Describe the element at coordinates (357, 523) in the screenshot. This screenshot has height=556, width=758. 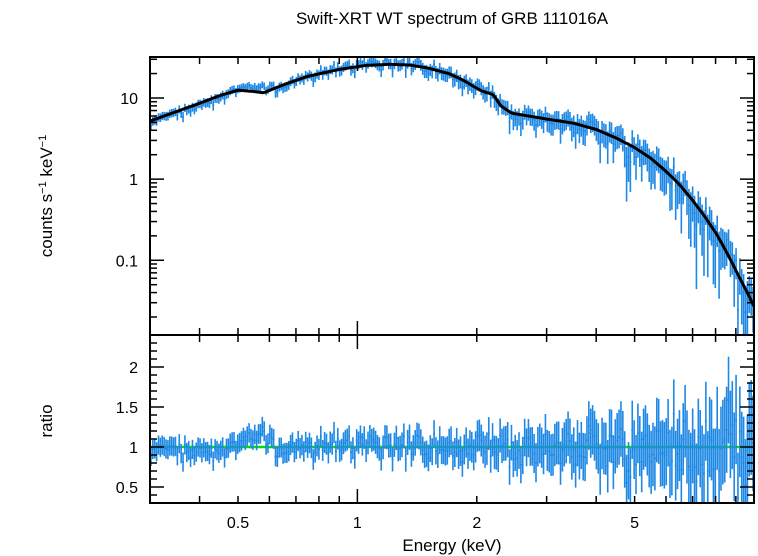
I see `x-tick-label: 1` at that location.